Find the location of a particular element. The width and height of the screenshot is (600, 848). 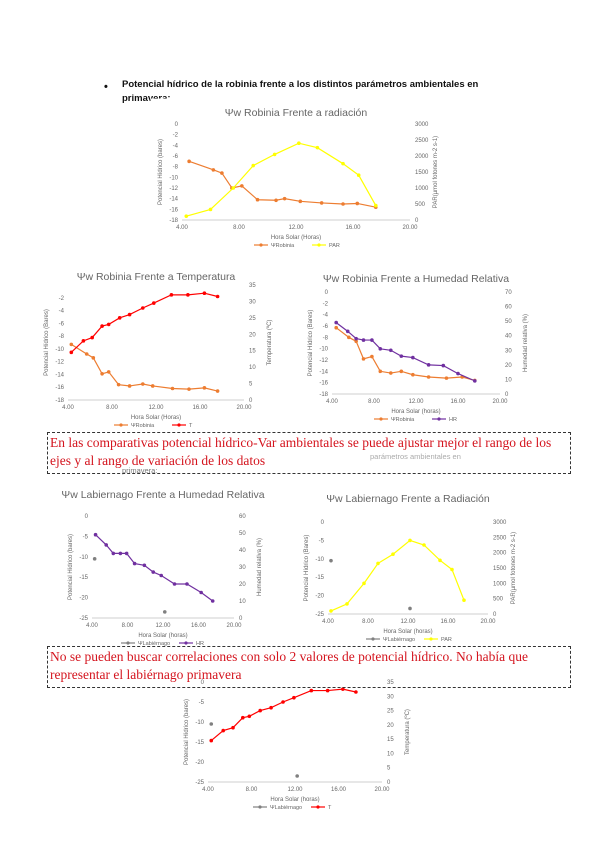

y2-axis-label: Humedad relativa (%) is located at coordinates (526, 343).